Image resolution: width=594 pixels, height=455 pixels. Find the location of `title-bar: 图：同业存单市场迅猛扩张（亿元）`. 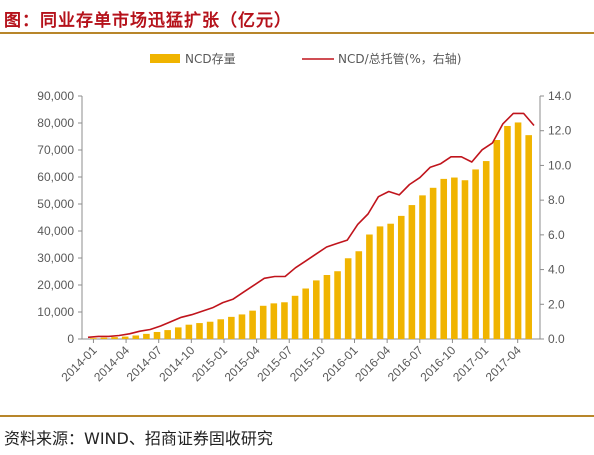

title-bar: 图：同业存单市场迅猛扩张（亿元） is located at coordinates (297, 17).